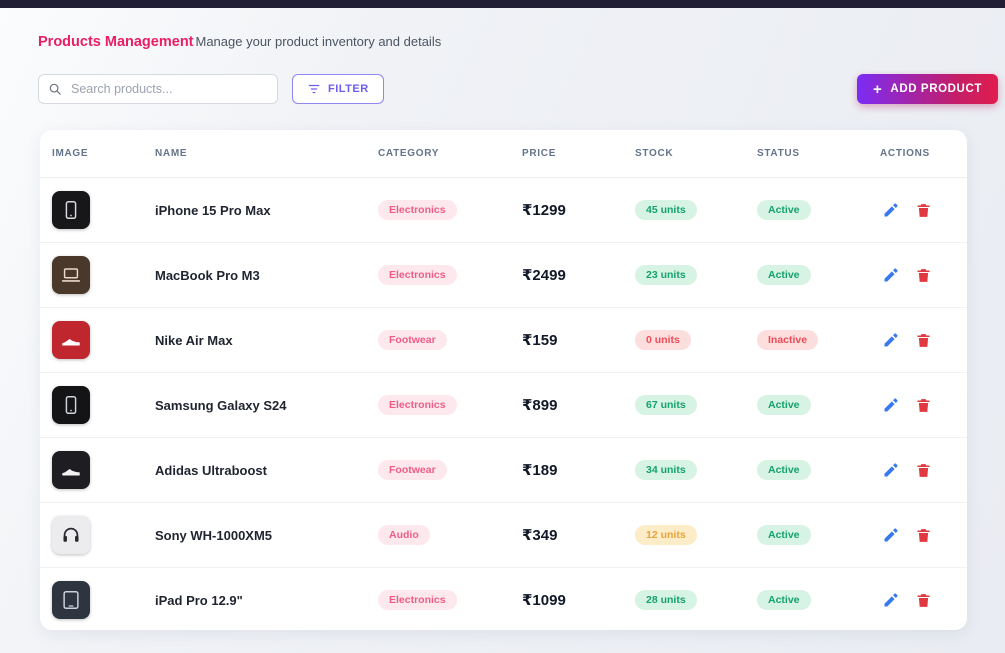 The width and height of the screenshot is (1005, 653). What do you see at coordinates (936, 89) in the screenshot?
I see `add-product-button-label: ADD PRODUCT` at bounding box center [936, 89].